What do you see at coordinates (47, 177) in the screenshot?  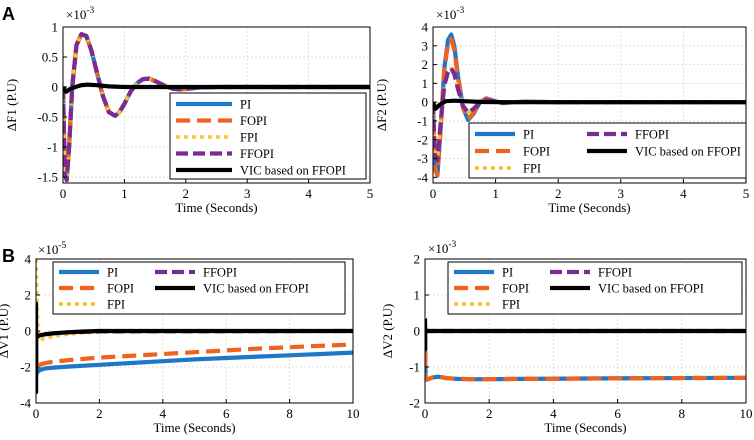 I see `y-tick-label: -1.5` at bounding box center [47, 177].